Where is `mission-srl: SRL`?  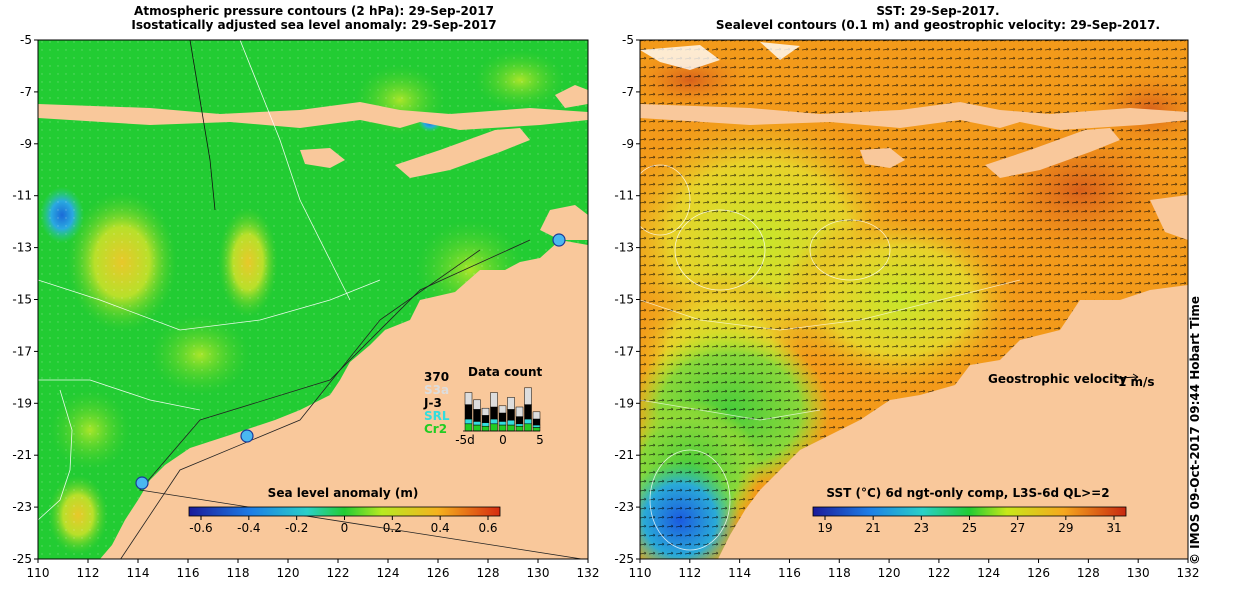
mission-srl: SRL is located at coordinates (437, 416).